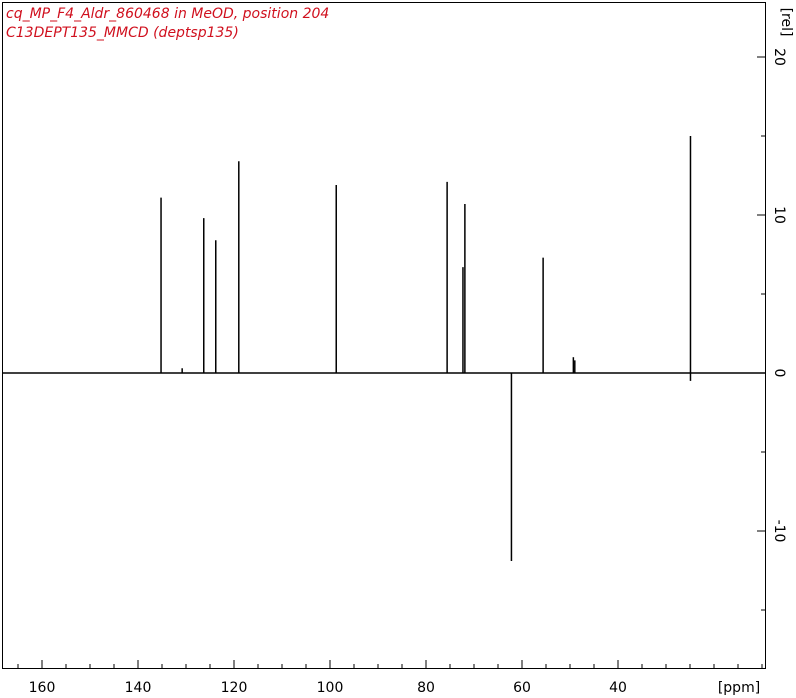 The height and width of the screenshot is (698, 796). Describe the element at coordinates (522, 688) in the screenshot. I see `x-tick-label: 60` at that location.